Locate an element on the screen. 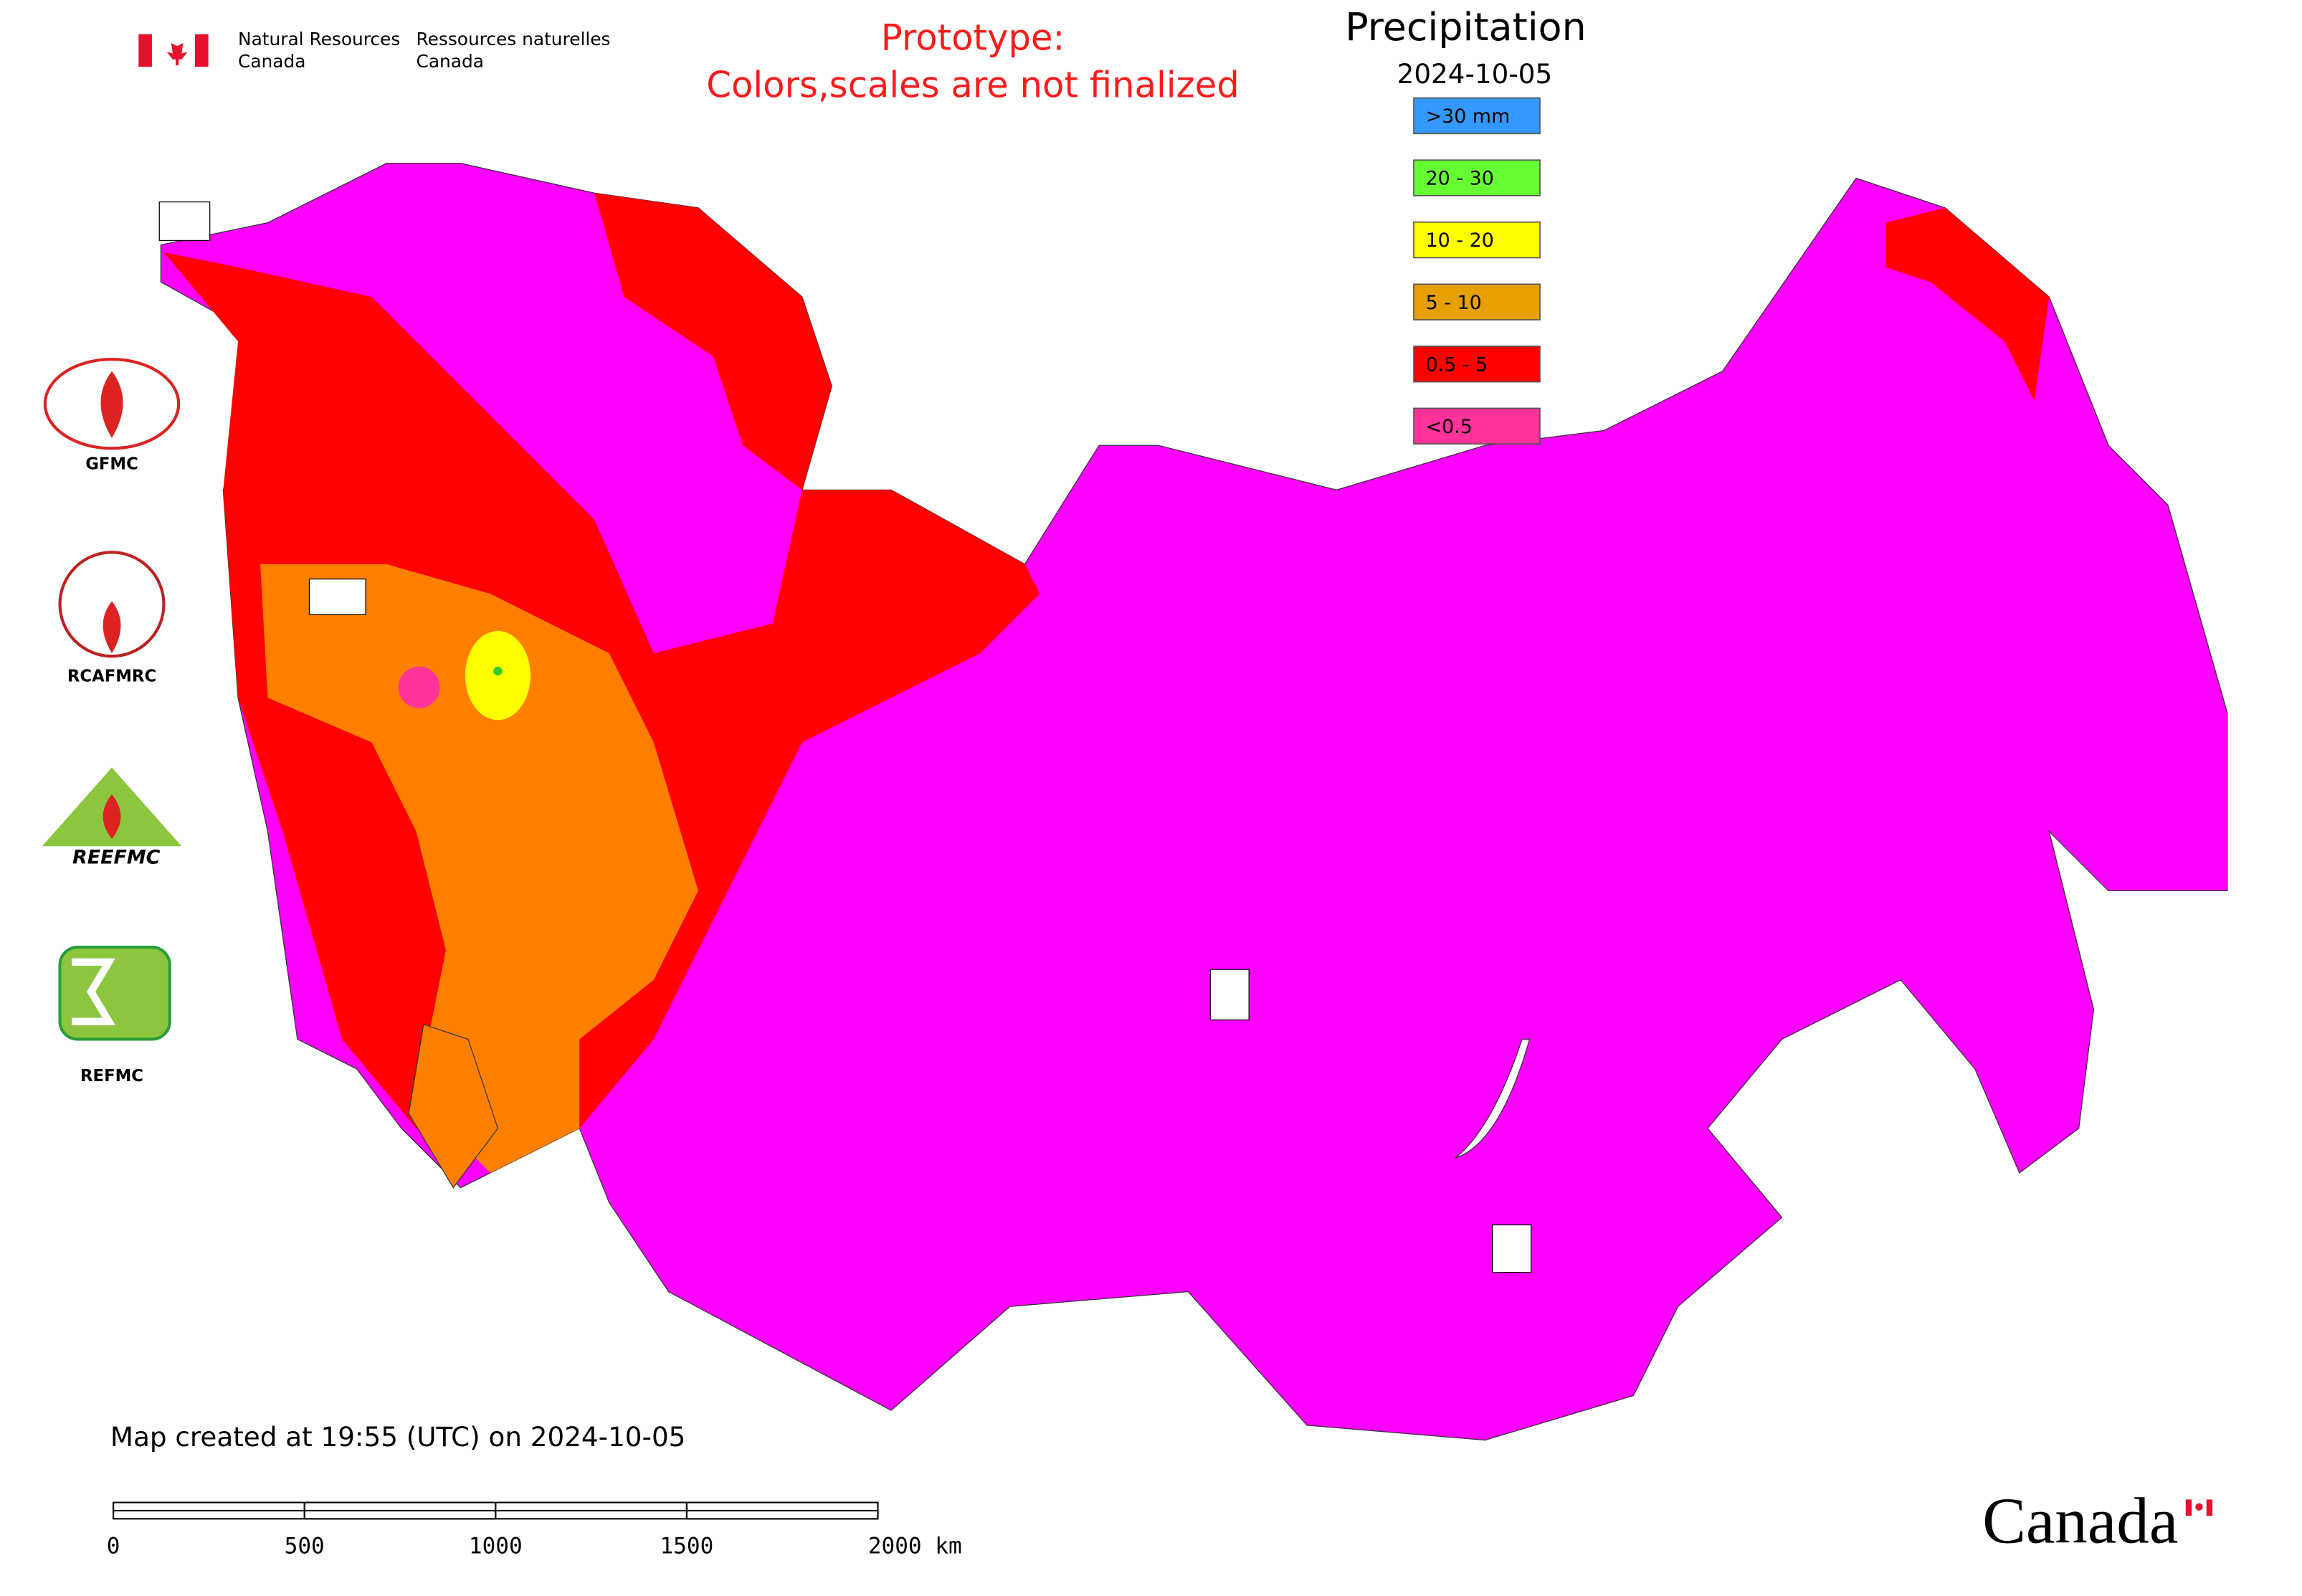  legend-label: 5 - 10 is located at coordinates (1454, 303).